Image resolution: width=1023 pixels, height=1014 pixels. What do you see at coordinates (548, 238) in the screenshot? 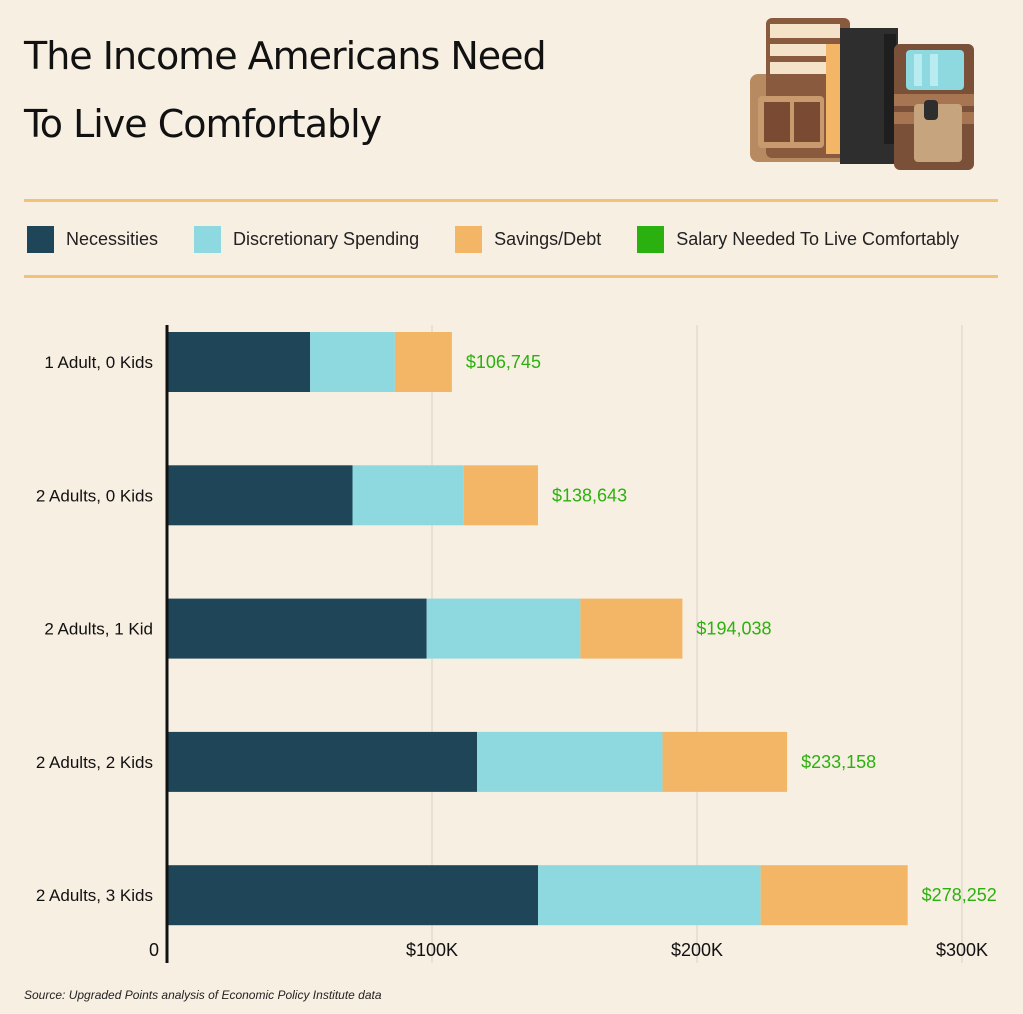
I see `legend-label-savings: Savings/Debt` at bounding box center [548, 238].